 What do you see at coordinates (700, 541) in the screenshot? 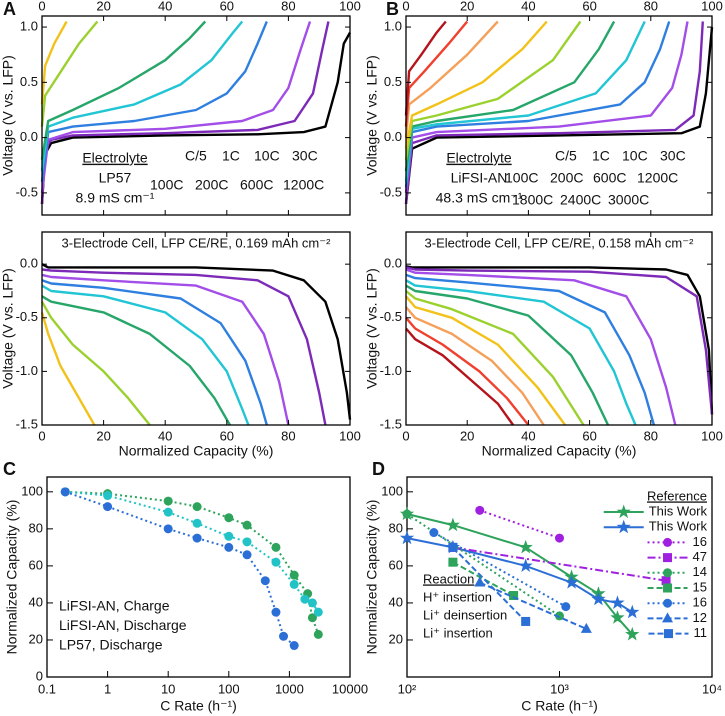
I see `legend-label: 16` at bounding box center [700, 541].